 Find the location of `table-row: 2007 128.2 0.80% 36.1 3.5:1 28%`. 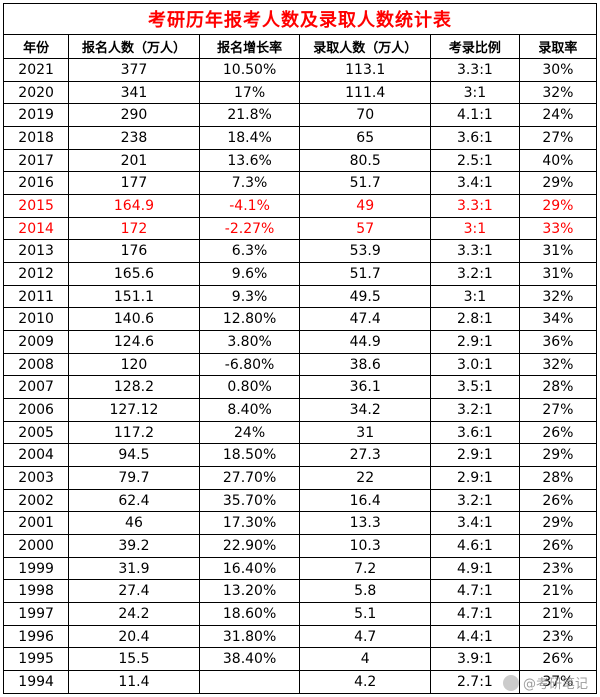

table-row: 2007 128.2 0.80% 36.1 3.5:1 28% is located at coordinates (300, 387).